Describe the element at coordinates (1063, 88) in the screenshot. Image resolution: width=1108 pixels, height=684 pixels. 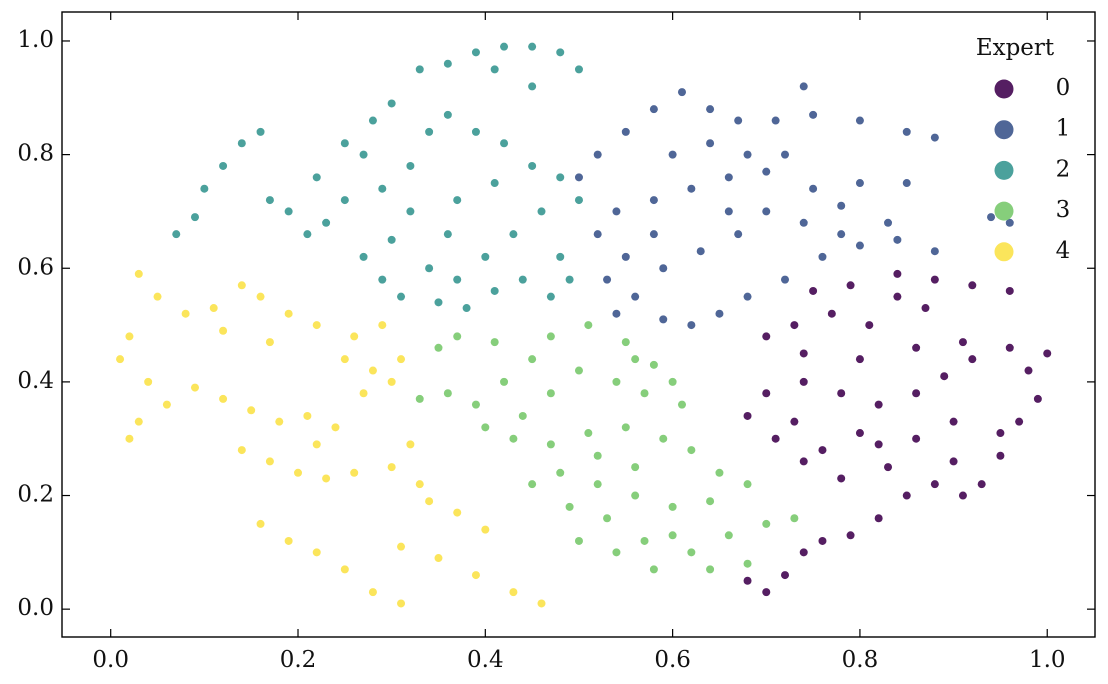
I see `legend-label: 0` at that location.